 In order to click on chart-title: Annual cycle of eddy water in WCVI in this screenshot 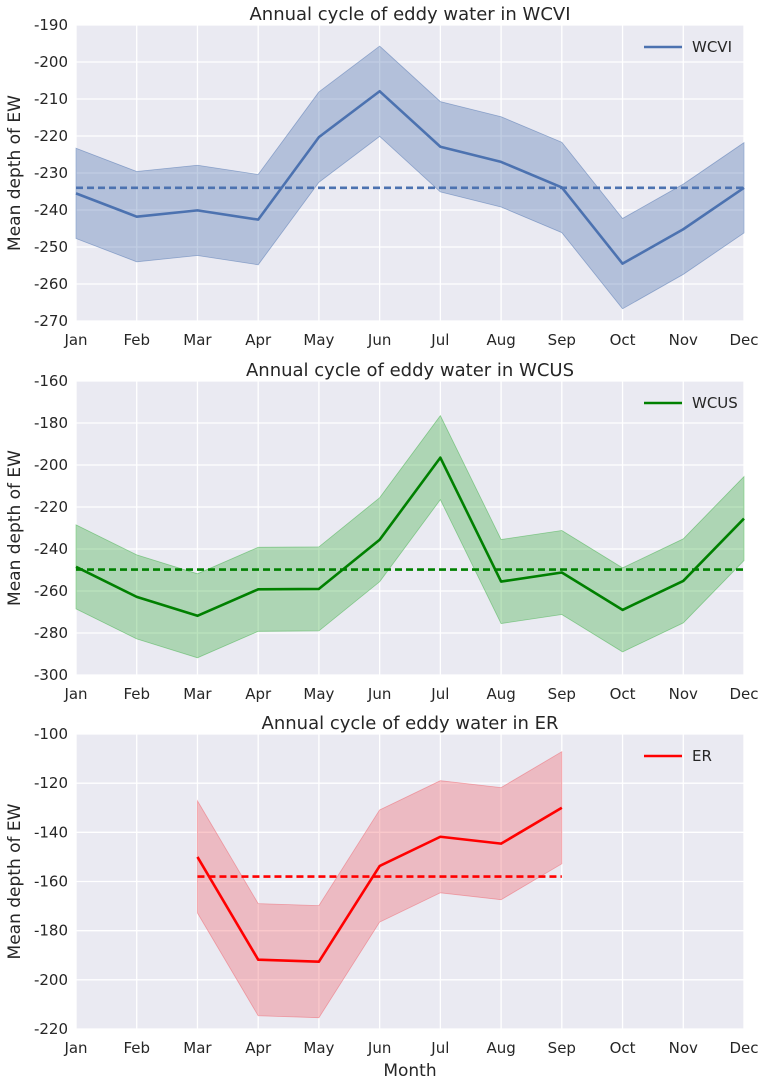, I will do `click(409, 14)`.